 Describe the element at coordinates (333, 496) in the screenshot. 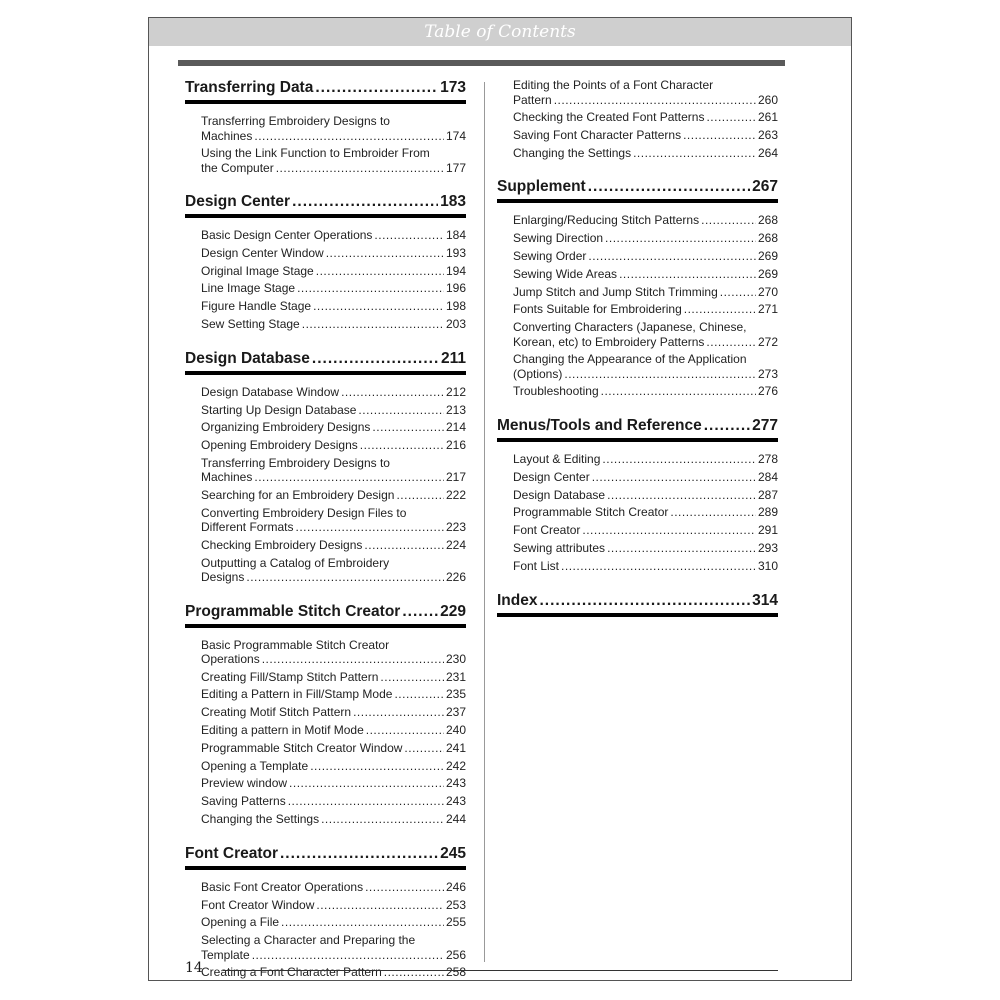

I see `entry-row: Searching for an Embroidery Design 222` at that location.